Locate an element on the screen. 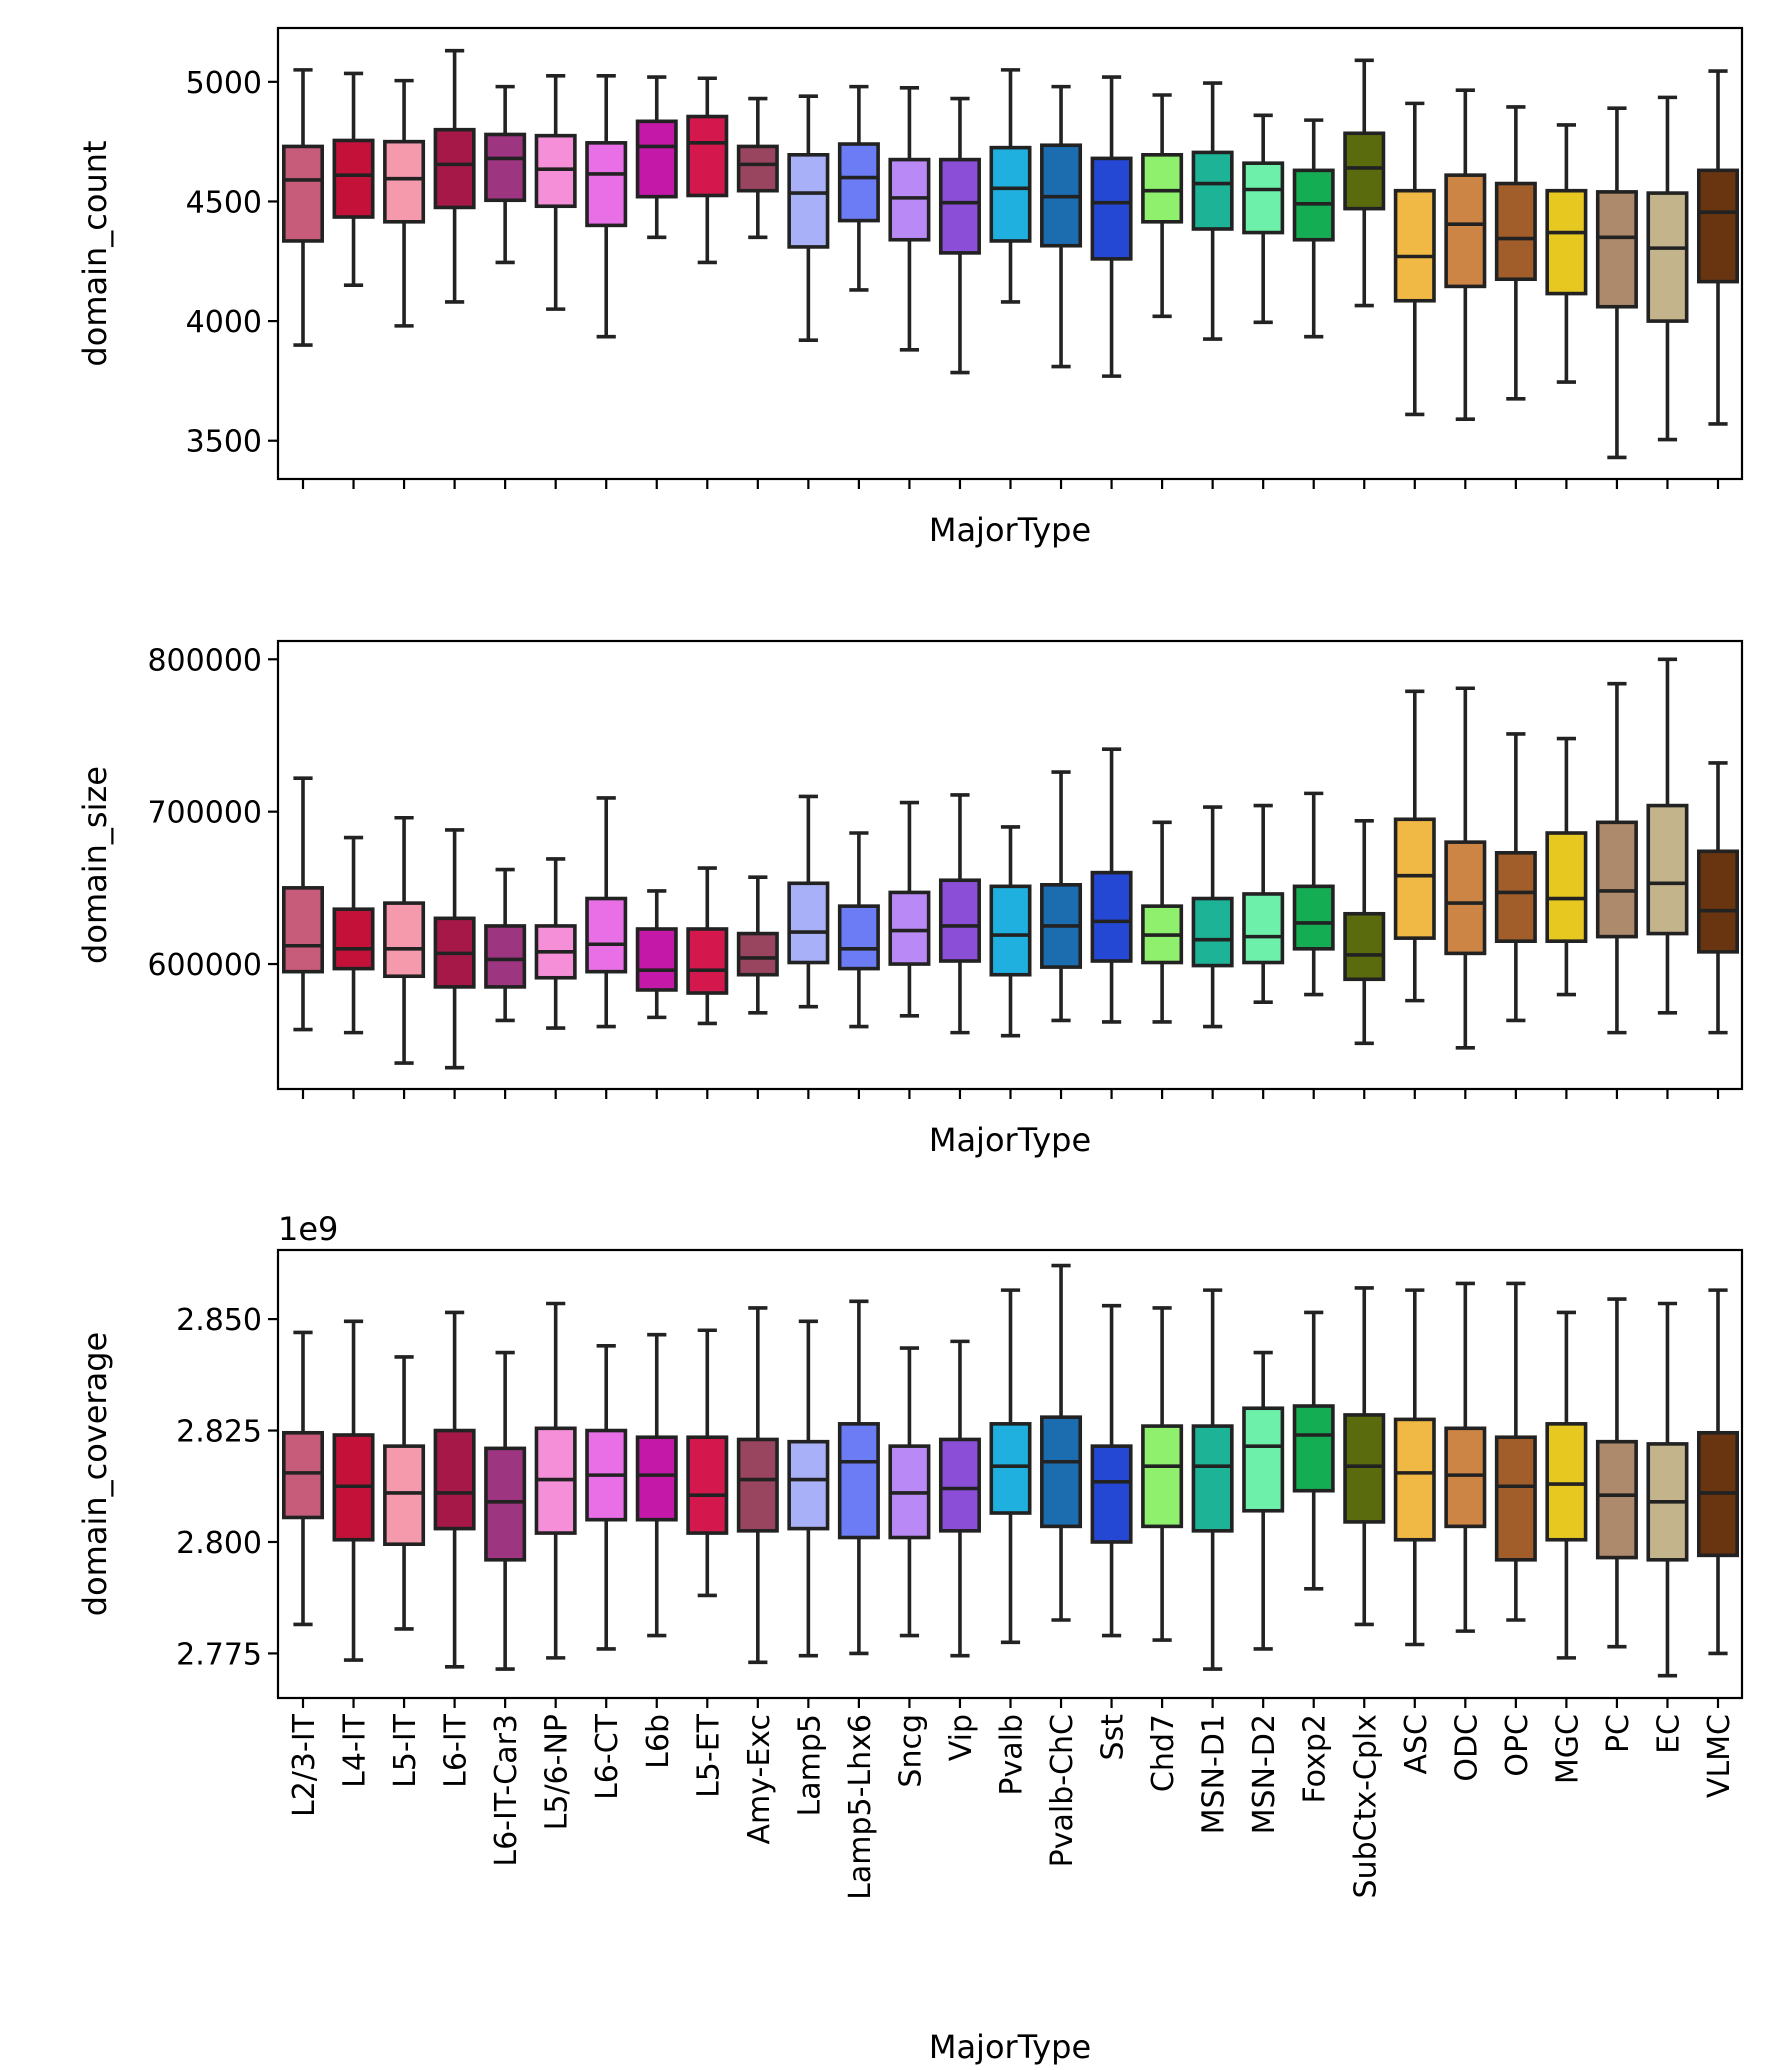  x-tick-label-l6-ct: L6-CT is located at coordinates (607, 1756).